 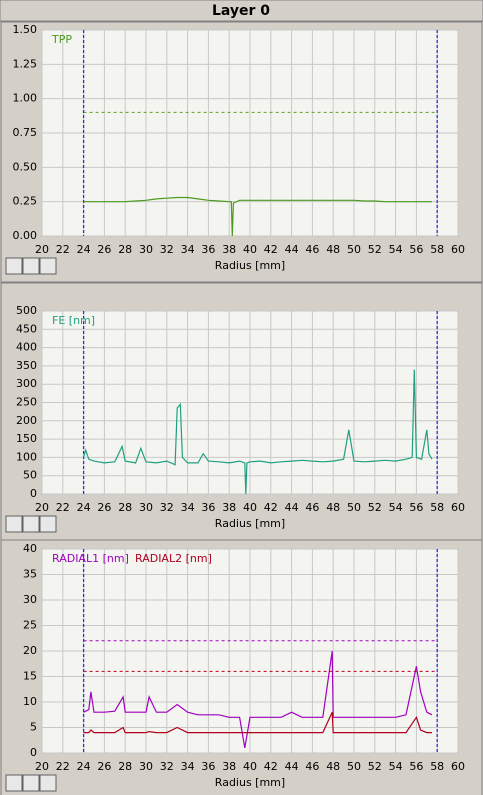 What do you see at coordinates (30, 676) in the screenshot?
I see `y-tick-label: 15` at bounding box center [30, 676].